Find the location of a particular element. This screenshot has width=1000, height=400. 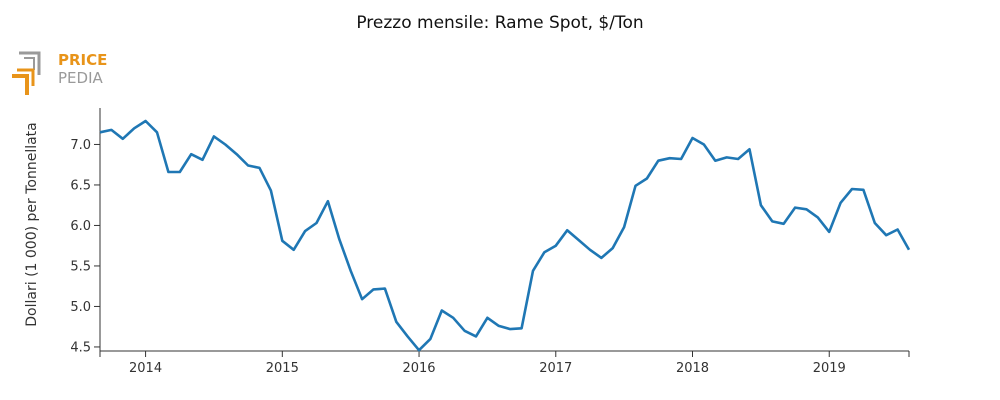

y-tick-label: 7.0 is located at coordinates (80, 145).